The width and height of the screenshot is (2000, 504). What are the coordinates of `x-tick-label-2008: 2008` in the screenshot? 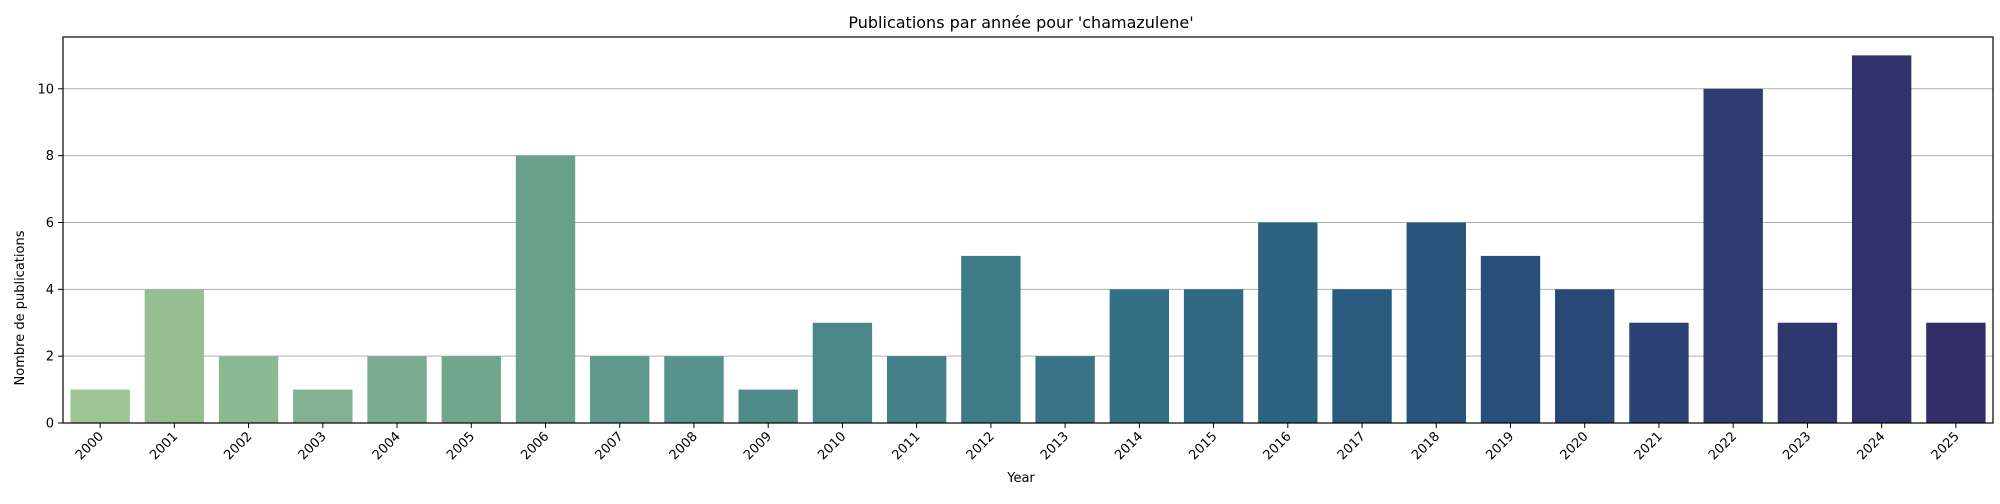 It's located at (684, 446).